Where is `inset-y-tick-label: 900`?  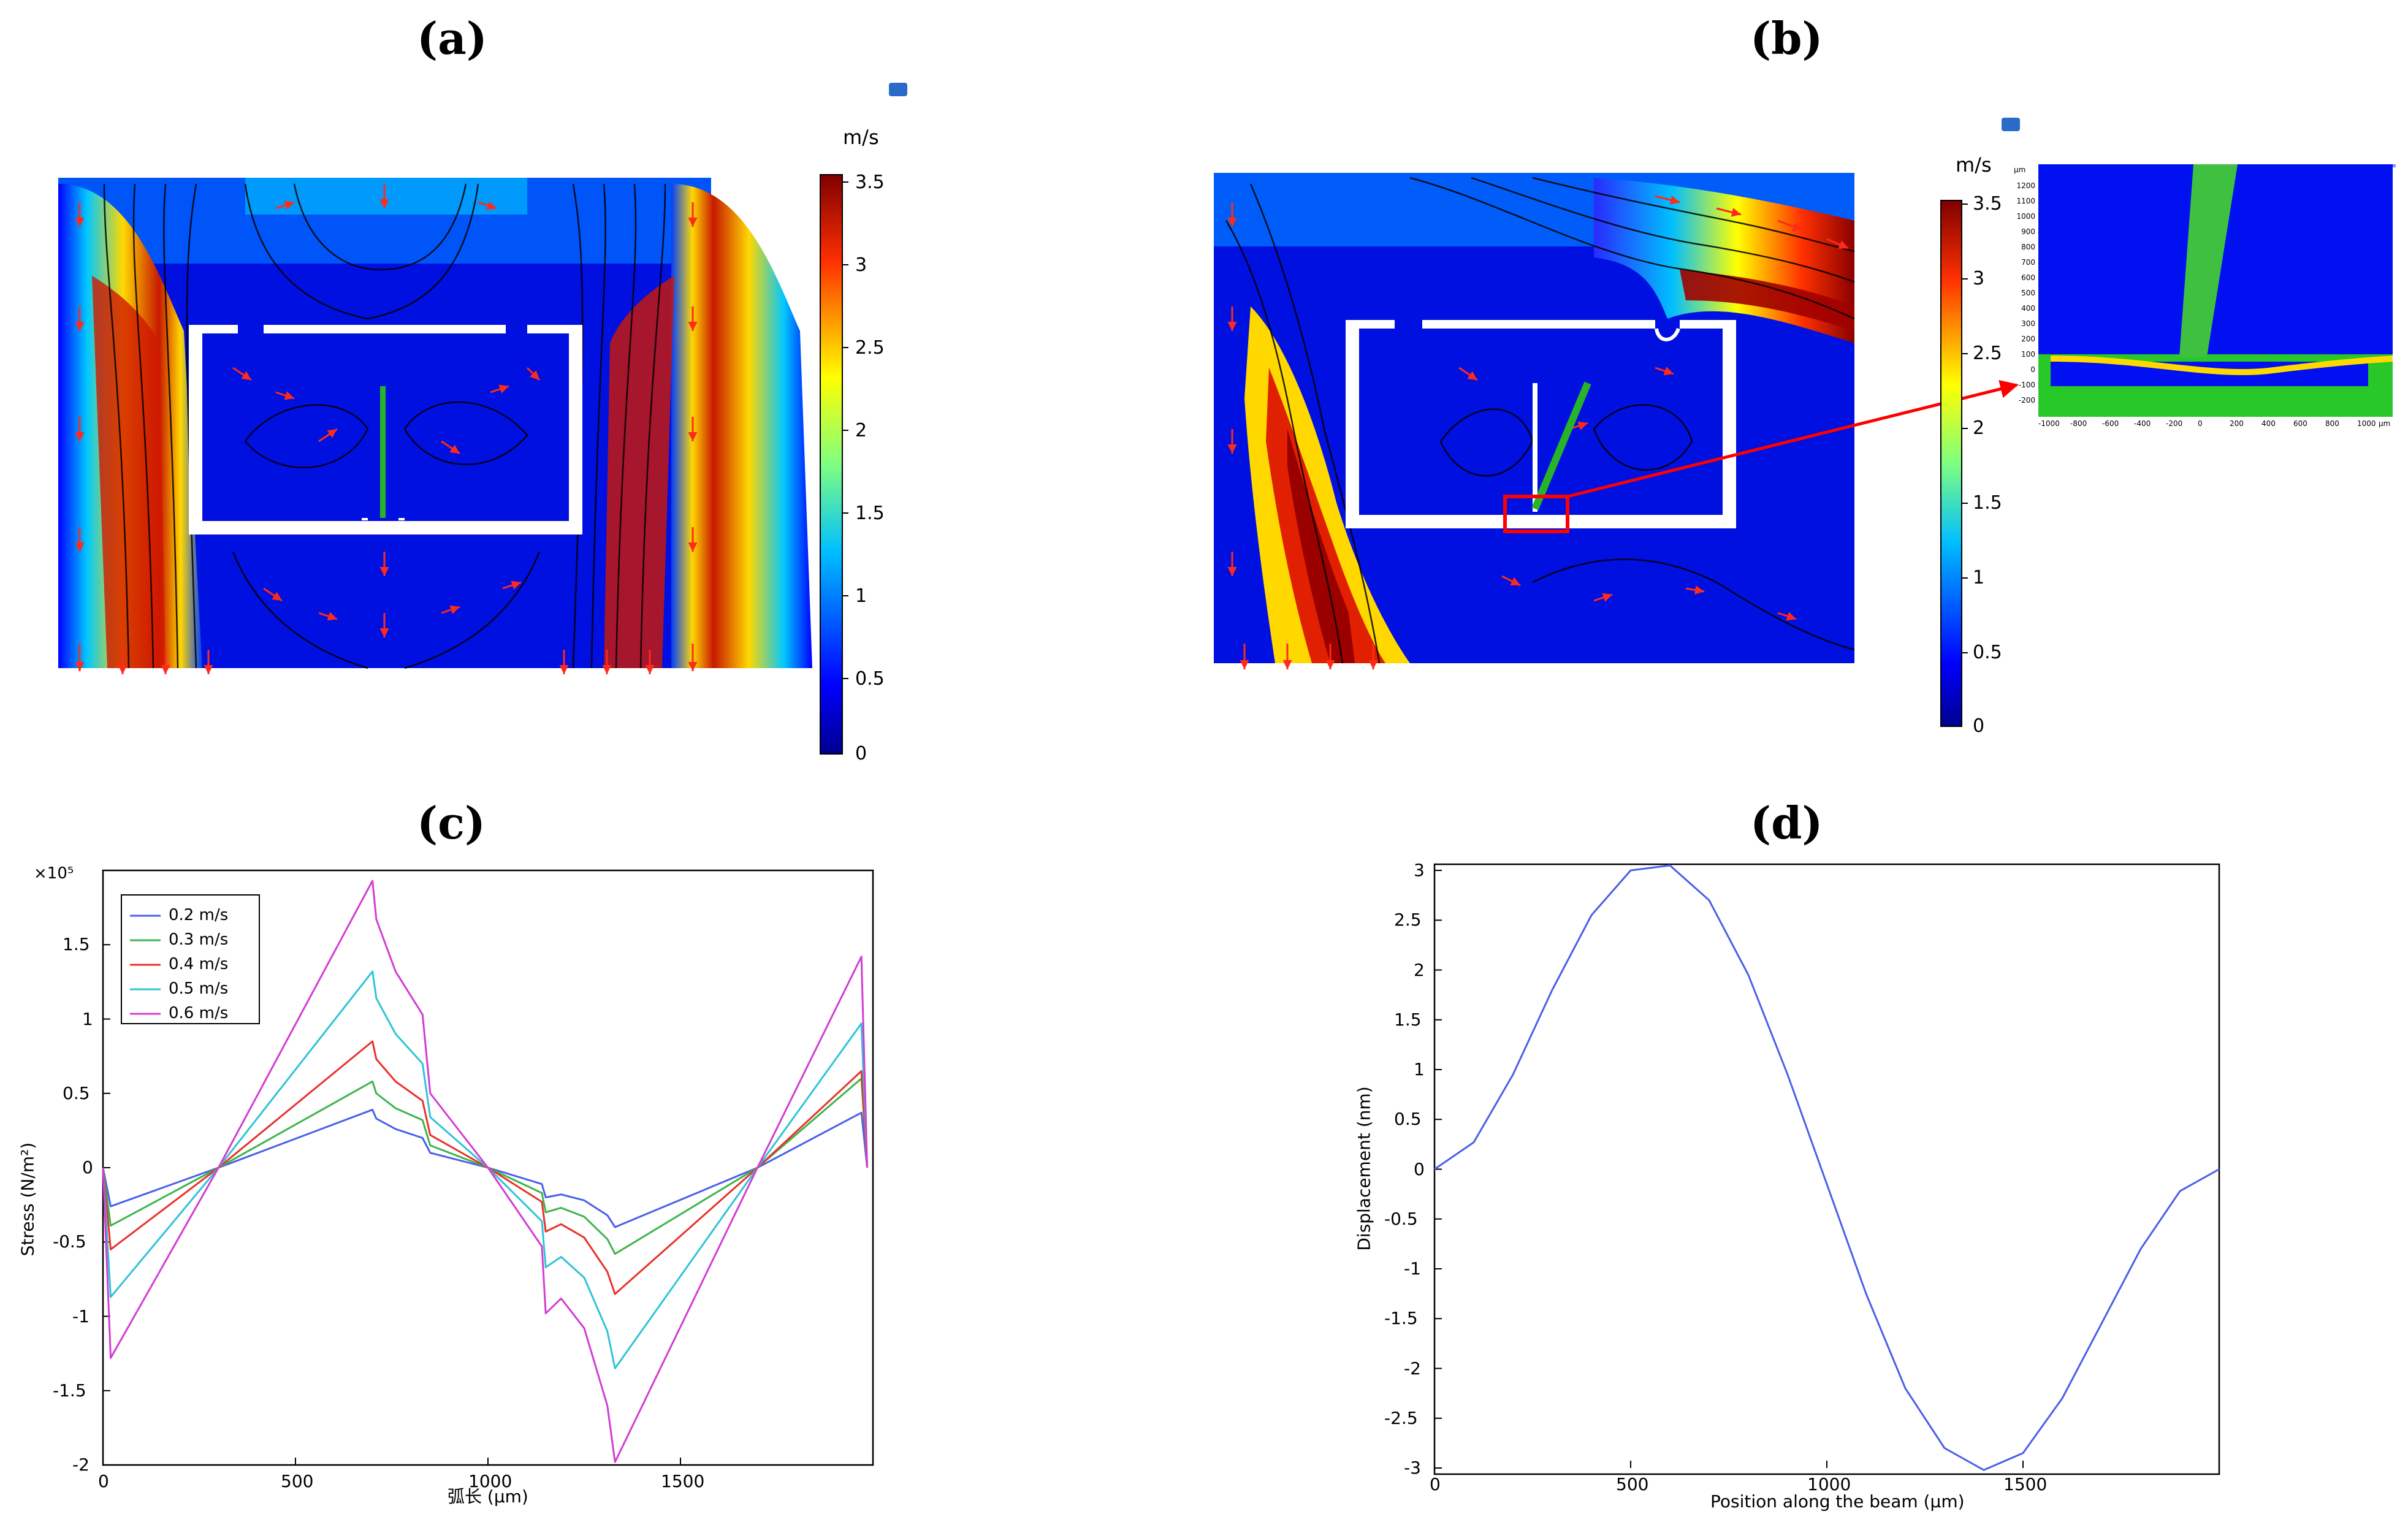
inset-y-tick-label: 900 is located at coordinates (2028, 231).